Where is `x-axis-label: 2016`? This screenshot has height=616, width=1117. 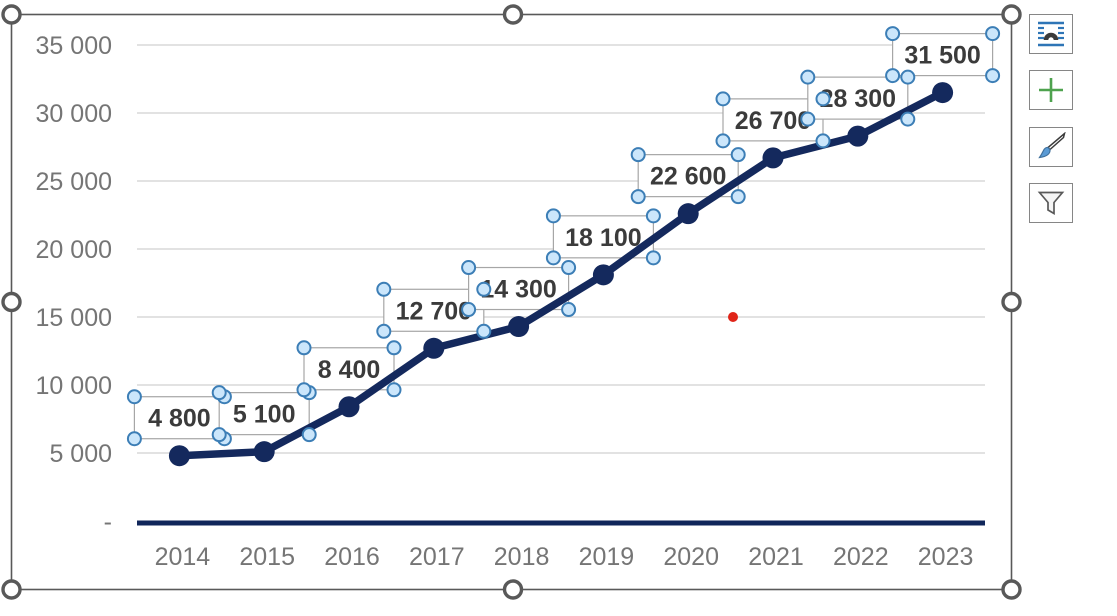 x-axis-label: 2016 is located at coordinates (352, 557).